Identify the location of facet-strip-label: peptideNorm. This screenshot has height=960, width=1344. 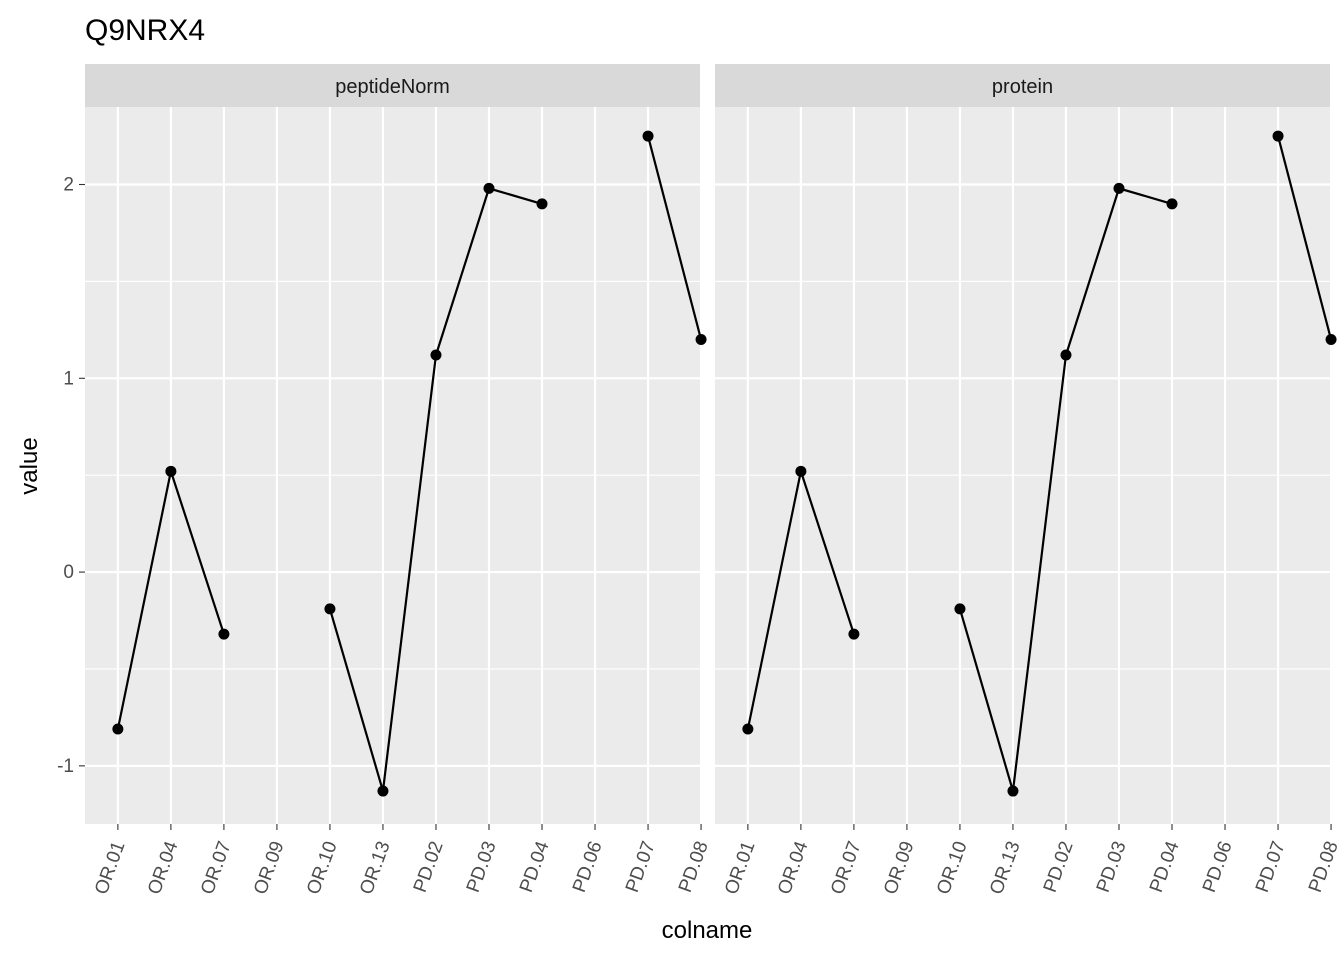
(392, 87).